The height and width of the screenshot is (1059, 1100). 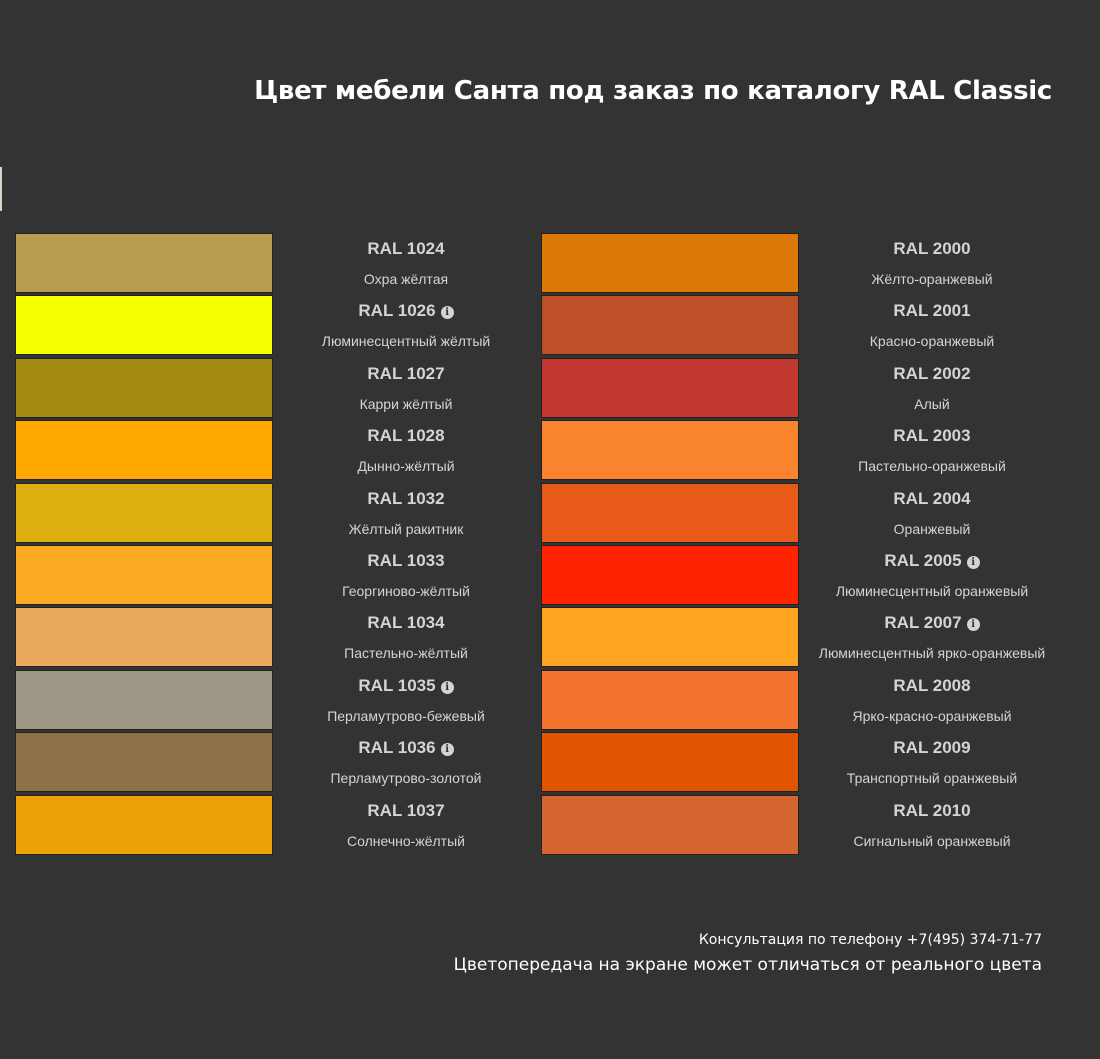 I want to click on ral-code: RAL 2002, so click(x=932, y=374).